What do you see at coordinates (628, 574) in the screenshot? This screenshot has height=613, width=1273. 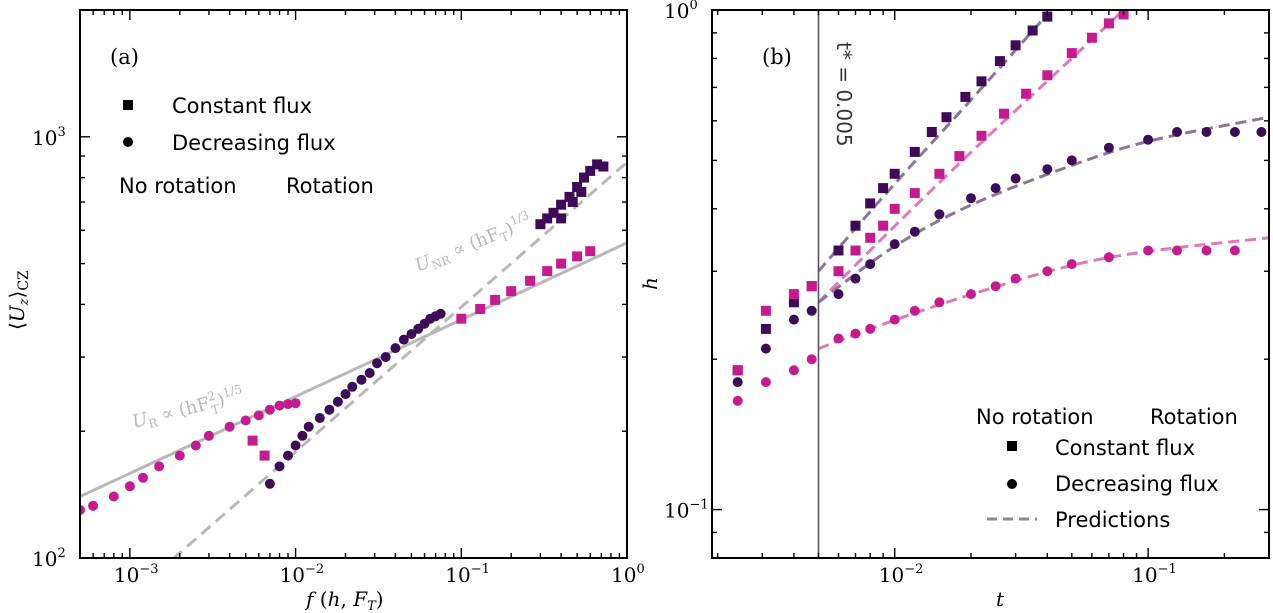 I see `x-tick-label: 10⁰` at bounding box center [628, 574].